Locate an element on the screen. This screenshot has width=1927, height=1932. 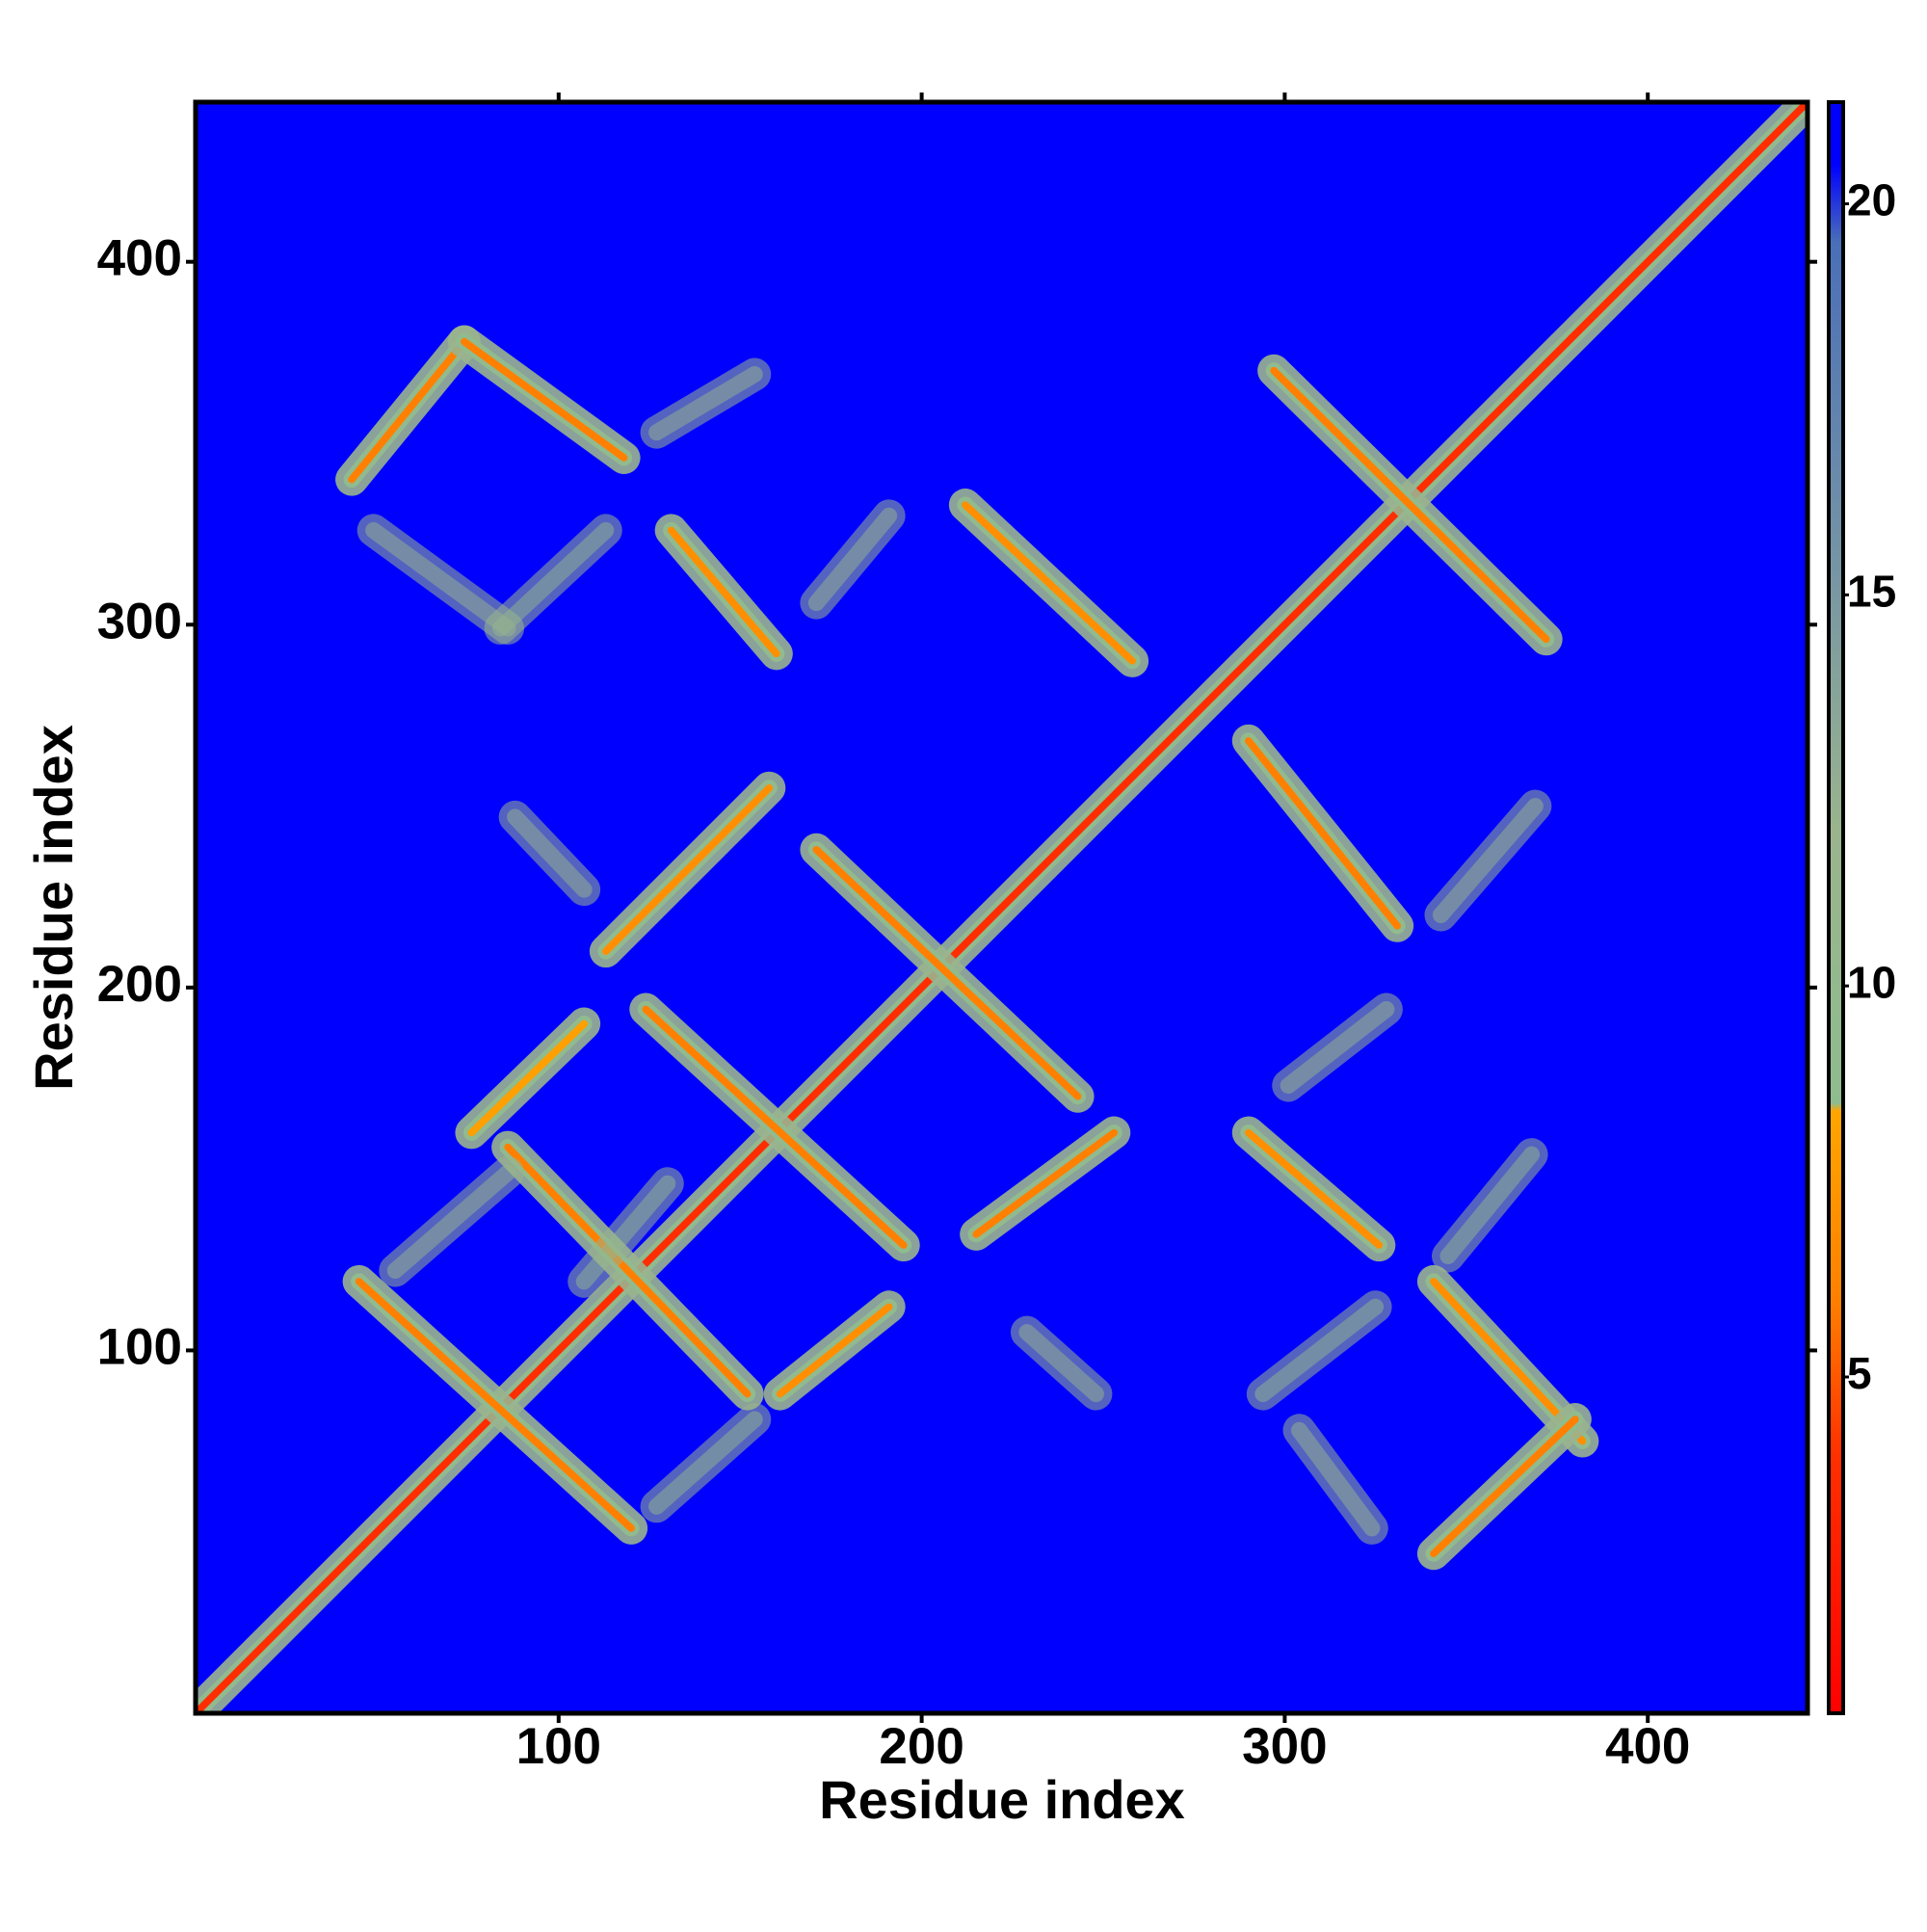
colorbar-tick-label: 5 is located at coordinates (1859, 1373).